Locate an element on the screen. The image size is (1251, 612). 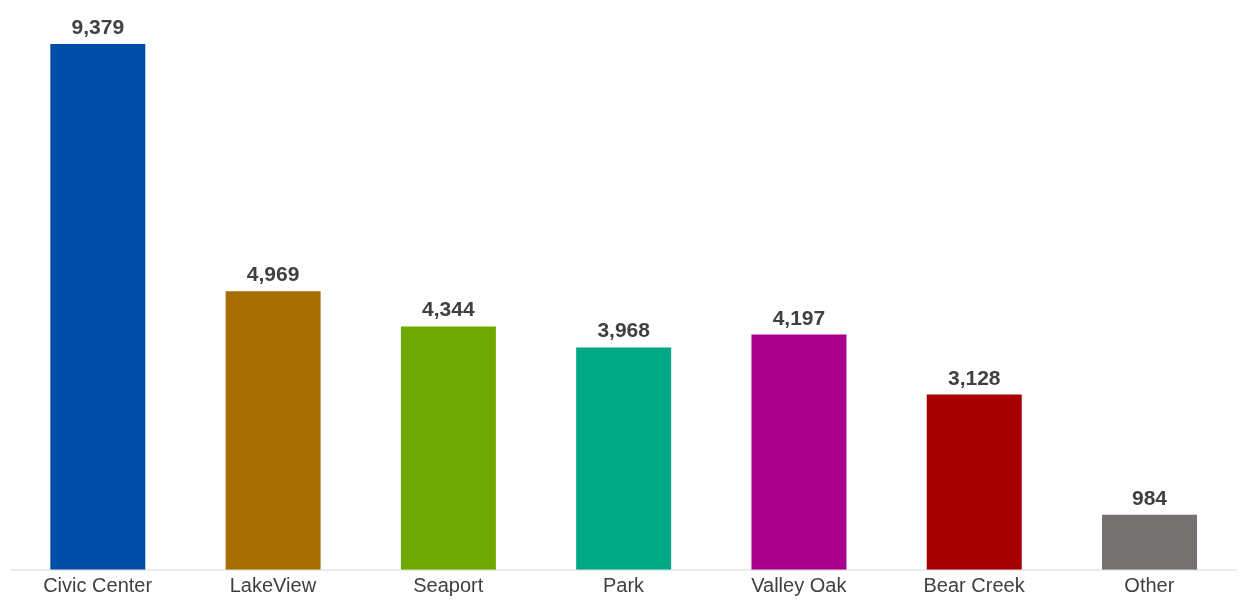
data-label: 4,344 is located at coordinates (448, 309).